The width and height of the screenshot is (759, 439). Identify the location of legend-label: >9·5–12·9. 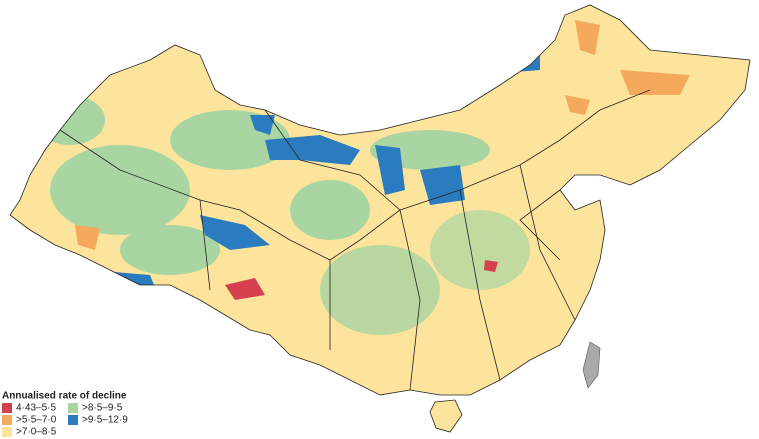
(105, 420).